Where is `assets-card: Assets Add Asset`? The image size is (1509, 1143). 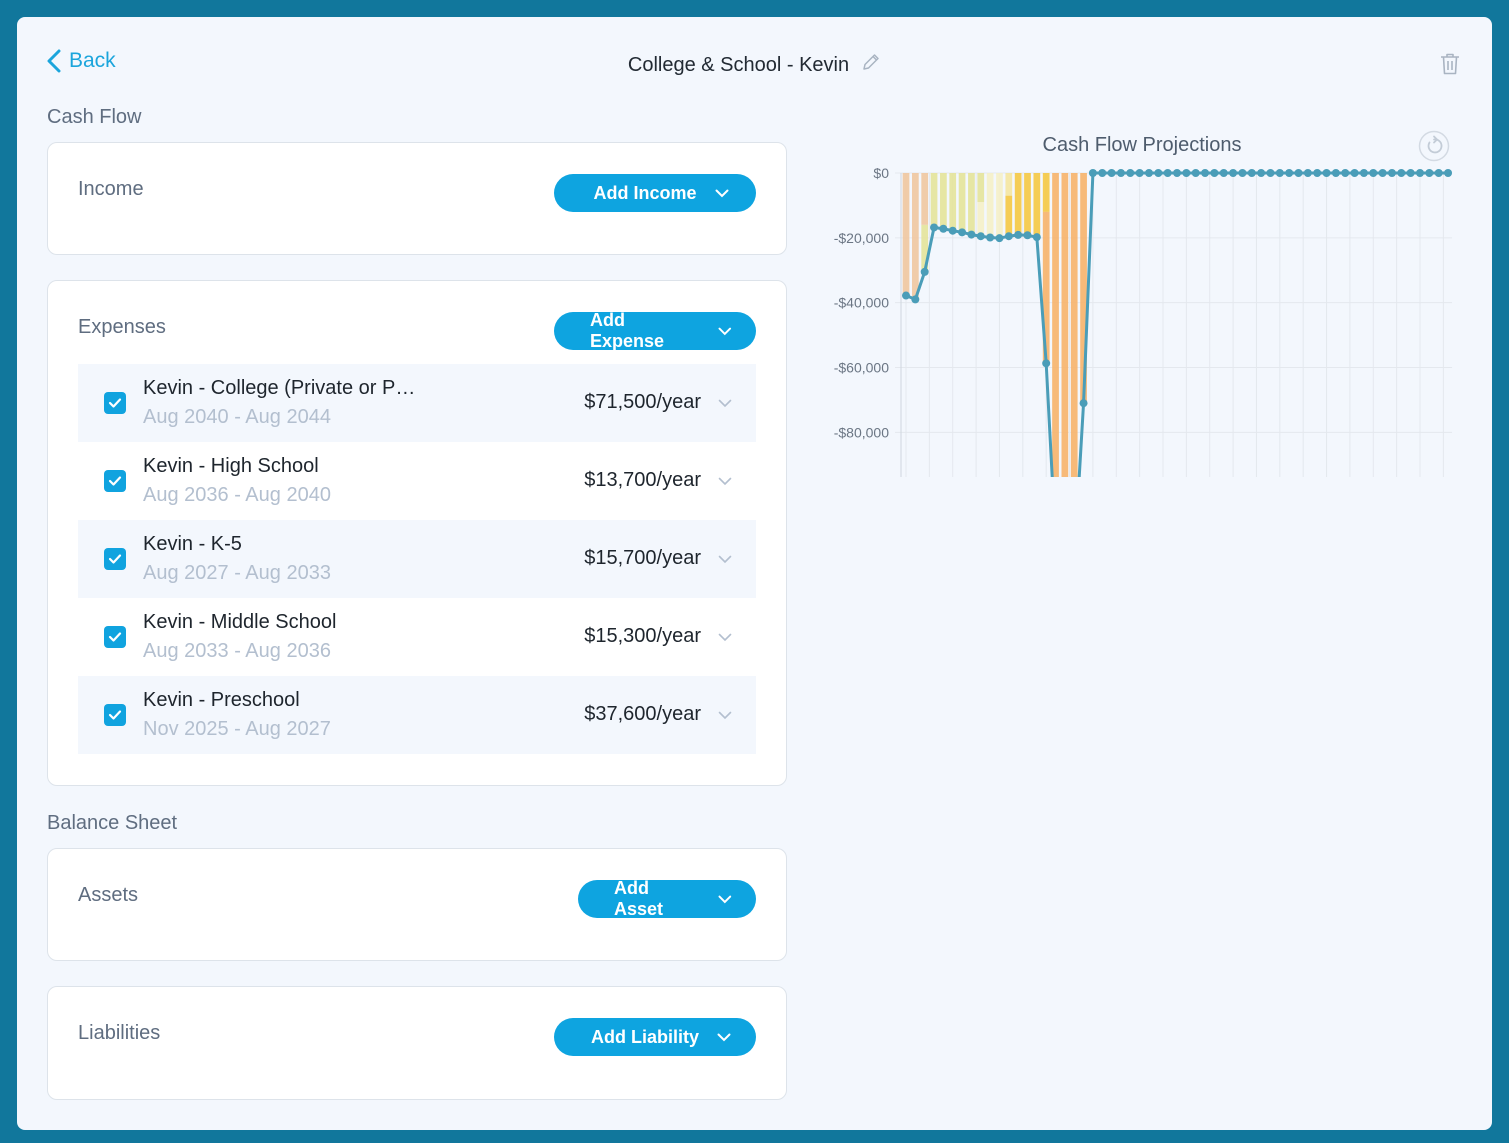 assets-card: Assets Add Asset is located at coordinates (417, 904).